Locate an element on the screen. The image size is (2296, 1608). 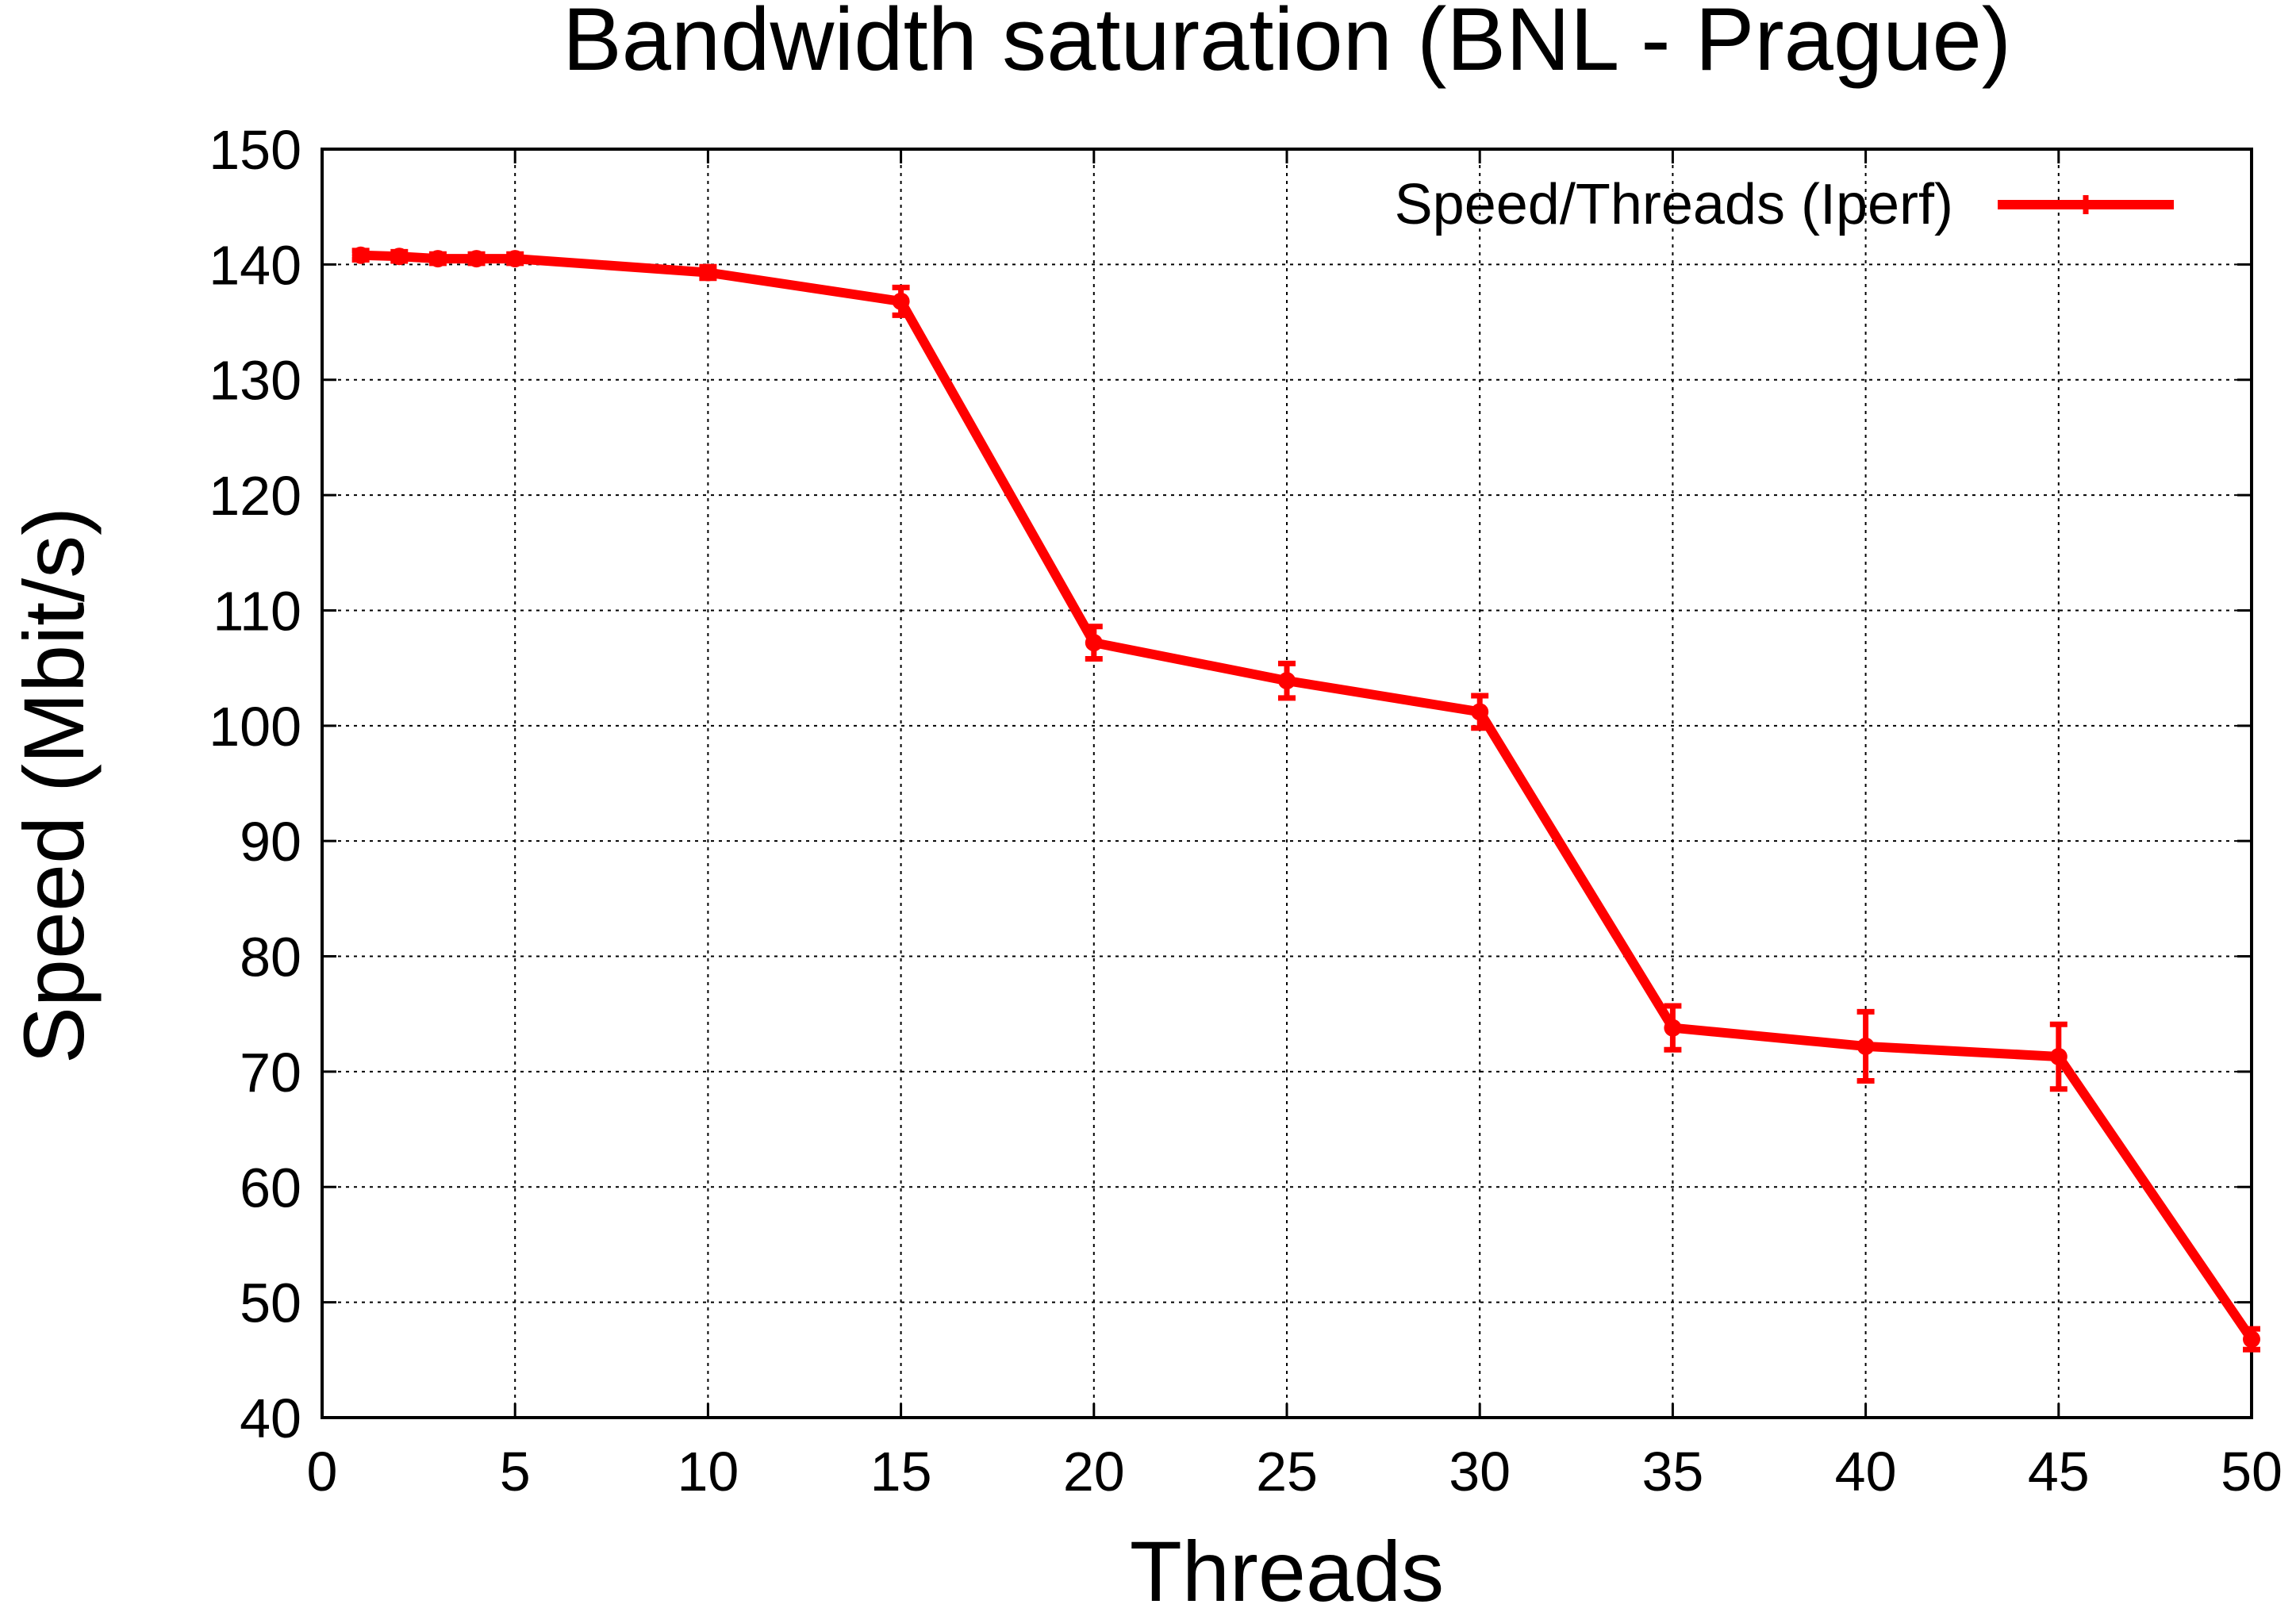
y-tick-label: 140 is located at coordinates (255, 265).